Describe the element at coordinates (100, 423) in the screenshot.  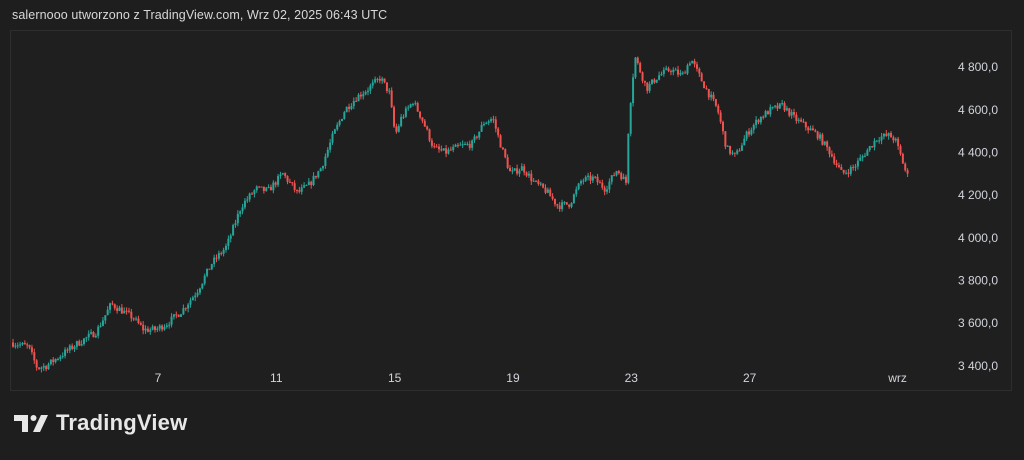
I see `tradingview-brand: TradingView` at that location.